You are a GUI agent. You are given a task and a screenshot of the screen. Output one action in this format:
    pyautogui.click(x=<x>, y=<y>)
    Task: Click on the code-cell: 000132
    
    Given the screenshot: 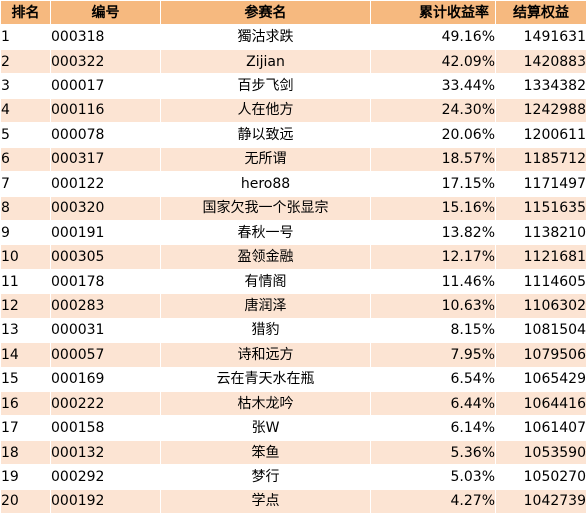 What is the action you would take?
    pyautogui.click(x=106, y=452)
    